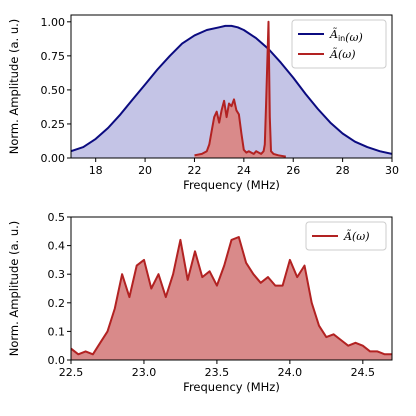  I want to click on legend: Ã(ω), so click(346, 236).